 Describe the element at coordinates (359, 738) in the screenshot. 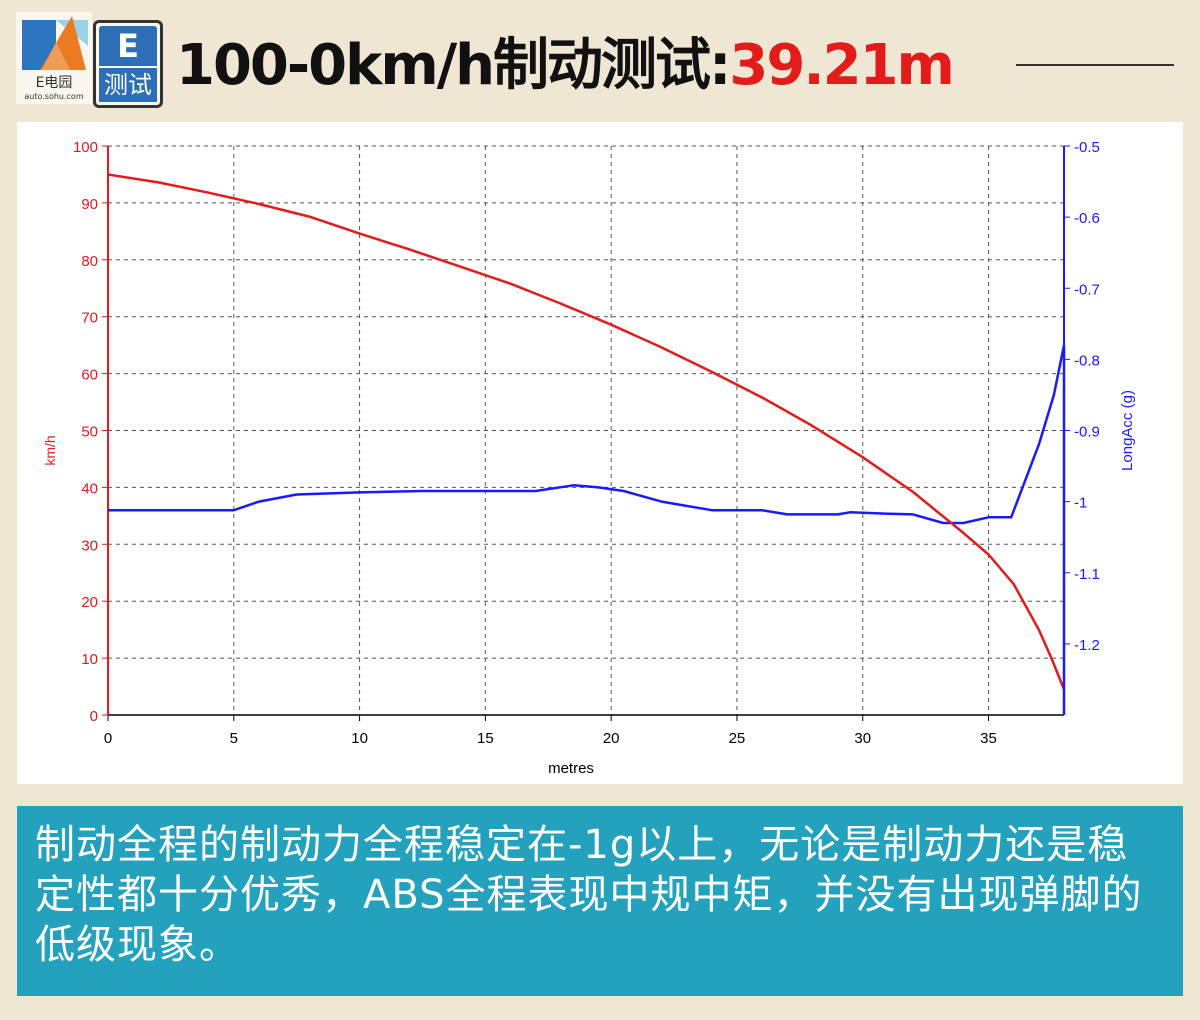

I see `x-tick-label: 10` at that location.